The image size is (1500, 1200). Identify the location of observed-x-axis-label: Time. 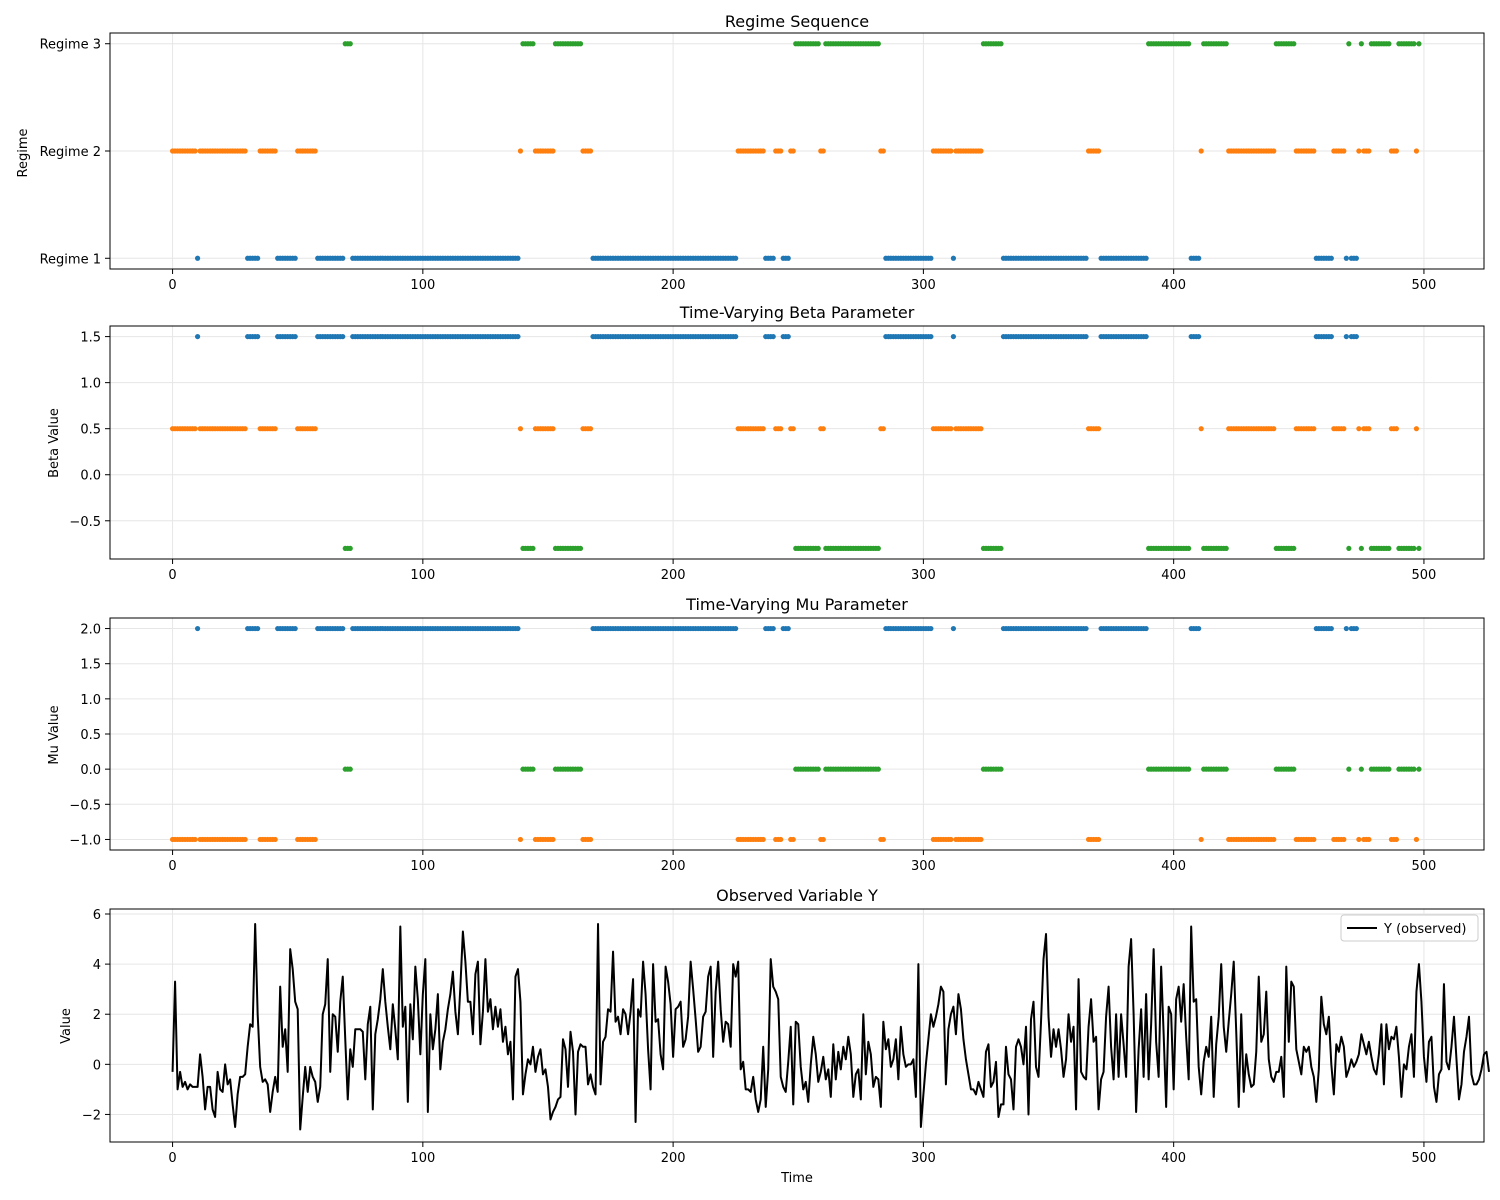
(796, 1178).